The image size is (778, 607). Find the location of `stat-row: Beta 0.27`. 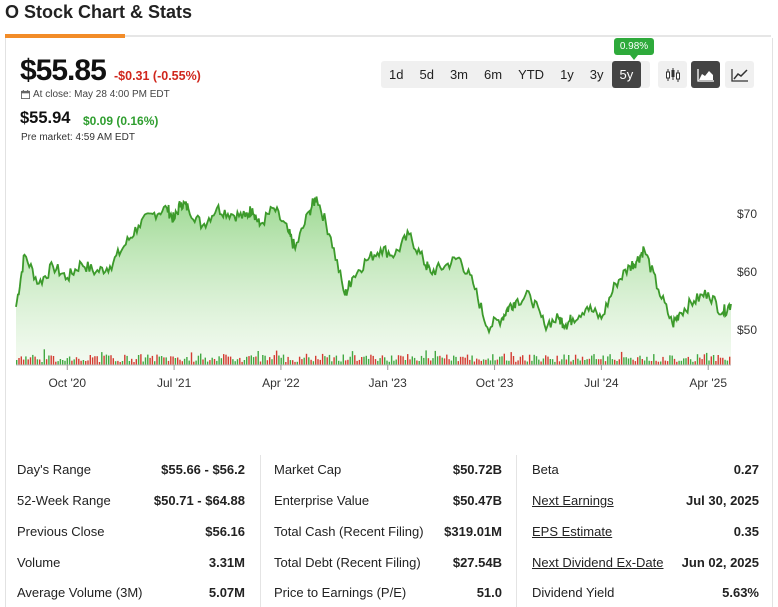

stat-row: Beta 0.27 is located at coordinates (645, 470).